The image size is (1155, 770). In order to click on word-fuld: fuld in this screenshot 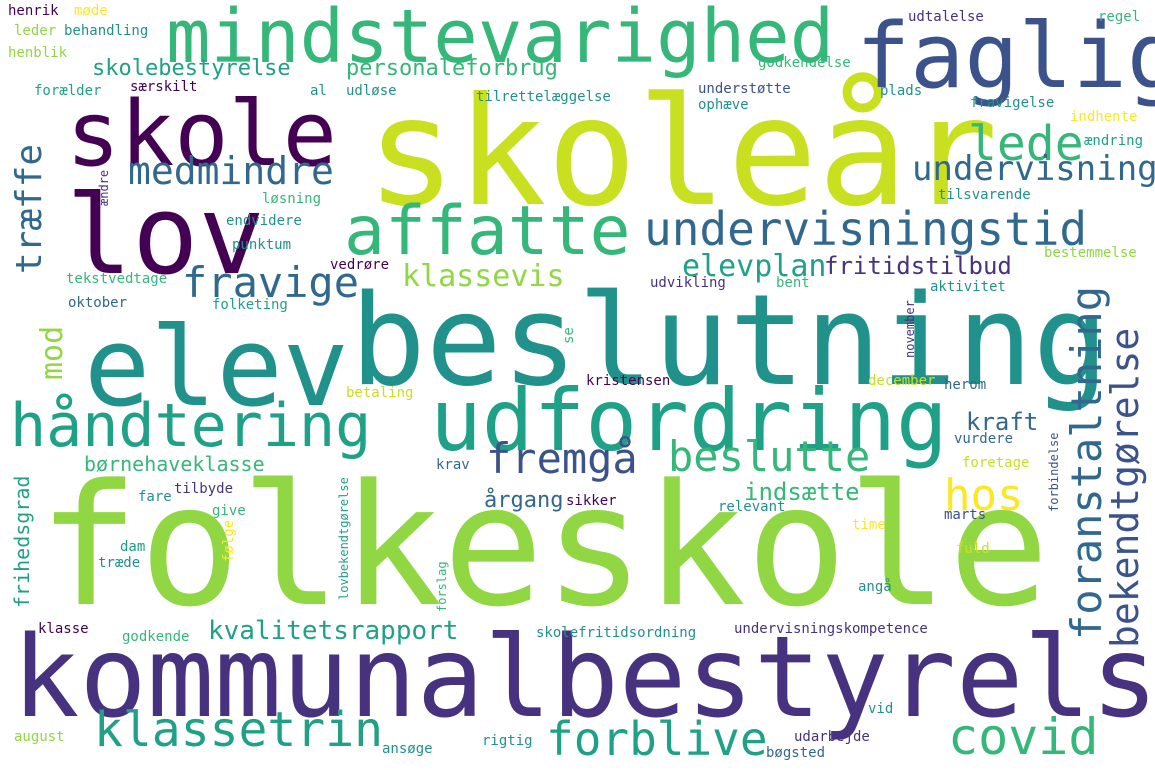, I will do `click(973, 549)`.